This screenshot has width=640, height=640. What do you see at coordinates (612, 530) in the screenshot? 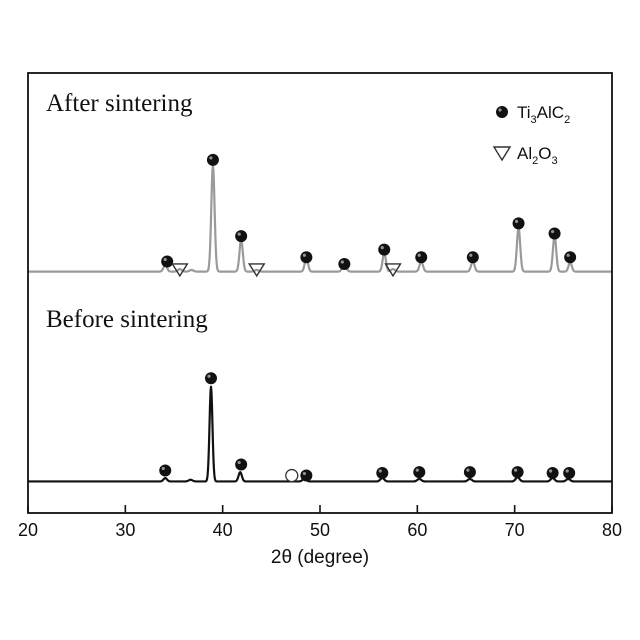
I see `x-tick-label-80: 80` at bounding box center [612, 530].